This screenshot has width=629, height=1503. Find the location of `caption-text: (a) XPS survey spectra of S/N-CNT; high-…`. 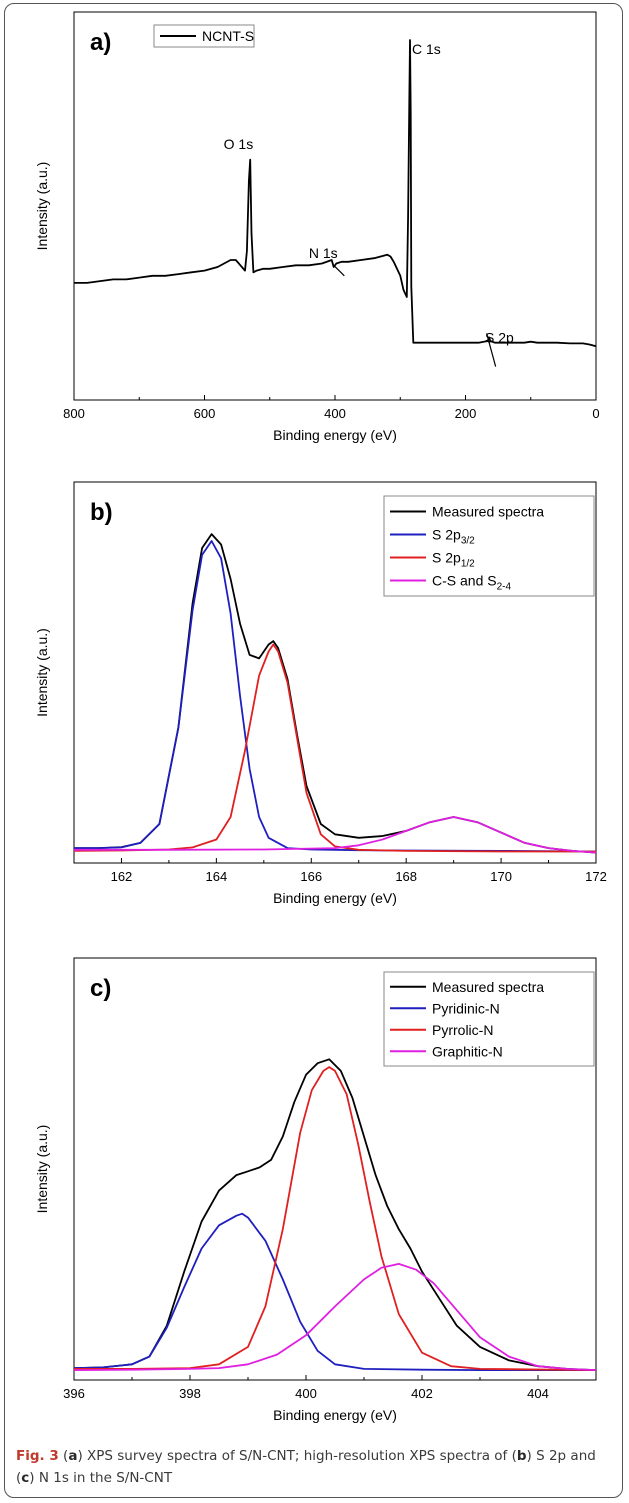

caption-text: (a) XPS survey spectra of S/N-CNT; high-… is located at coordinates (306, 1467).